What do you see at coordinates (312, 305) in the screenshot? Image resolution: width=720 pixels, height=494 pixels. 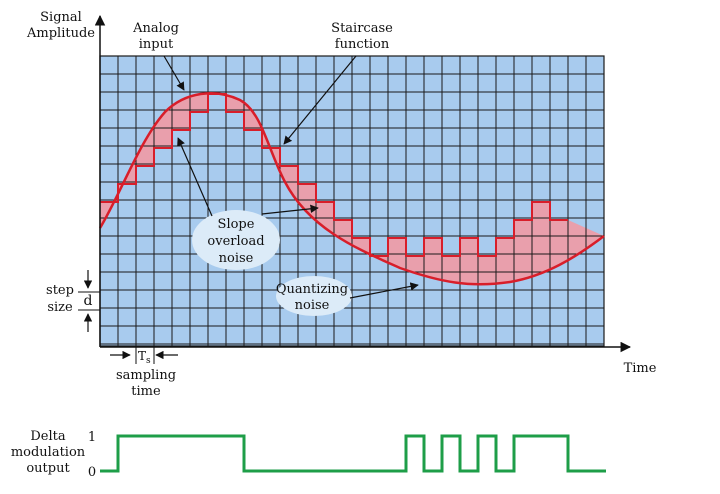 I see `quantizing-noise-label-line2: noise` at bounding box center [312, 305].